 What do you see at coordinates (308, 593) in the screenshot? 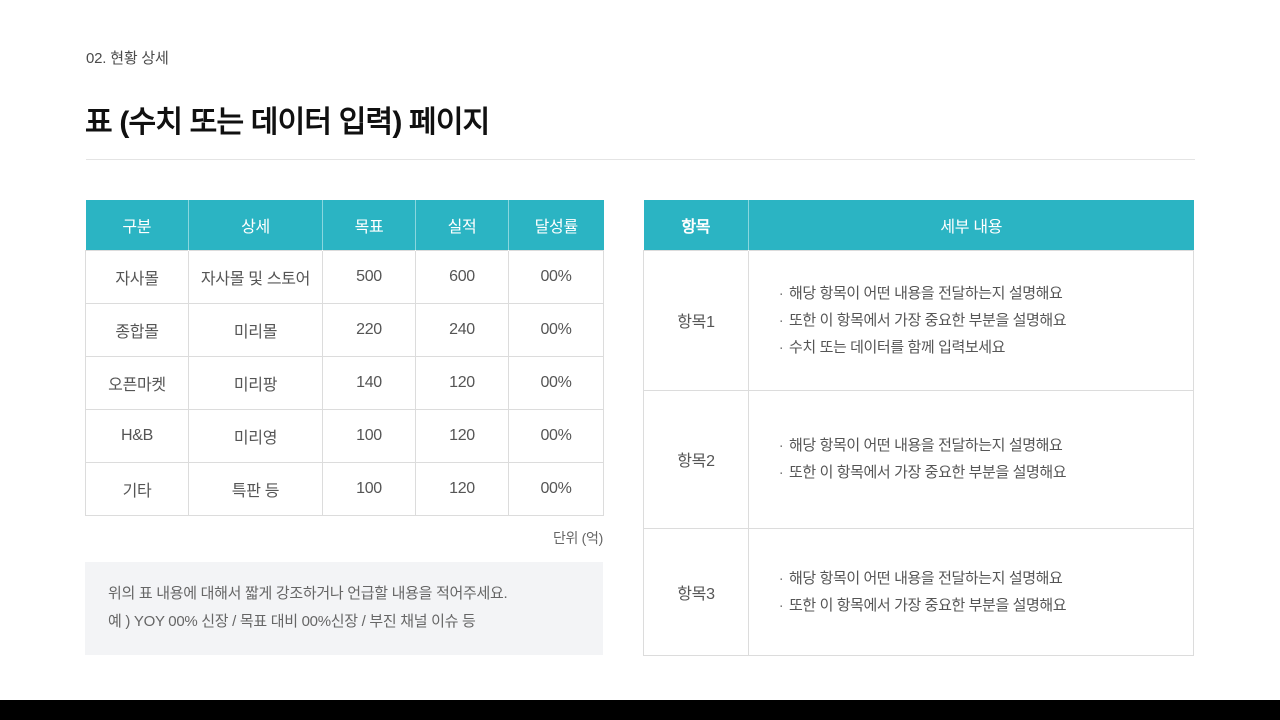
I see `note-line: 위의 표 내용에 대해서 짧게 강조하거나 언급할 내용을 적어주세요.` at bounding box center [308, 593].